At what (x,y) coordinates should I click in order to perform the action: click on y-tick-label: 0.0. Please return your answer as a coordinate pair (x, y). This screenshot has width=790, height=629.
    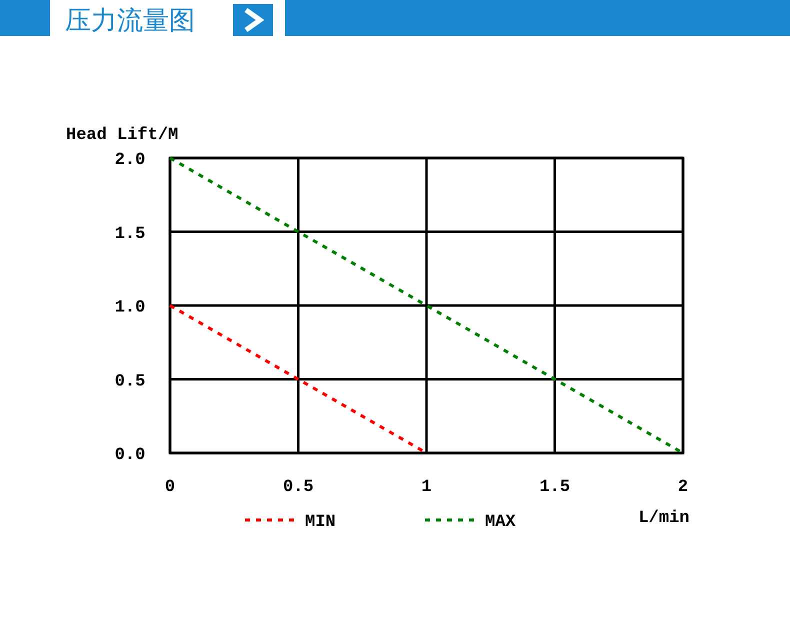
    Looking at the image, I should click on (130, 455).